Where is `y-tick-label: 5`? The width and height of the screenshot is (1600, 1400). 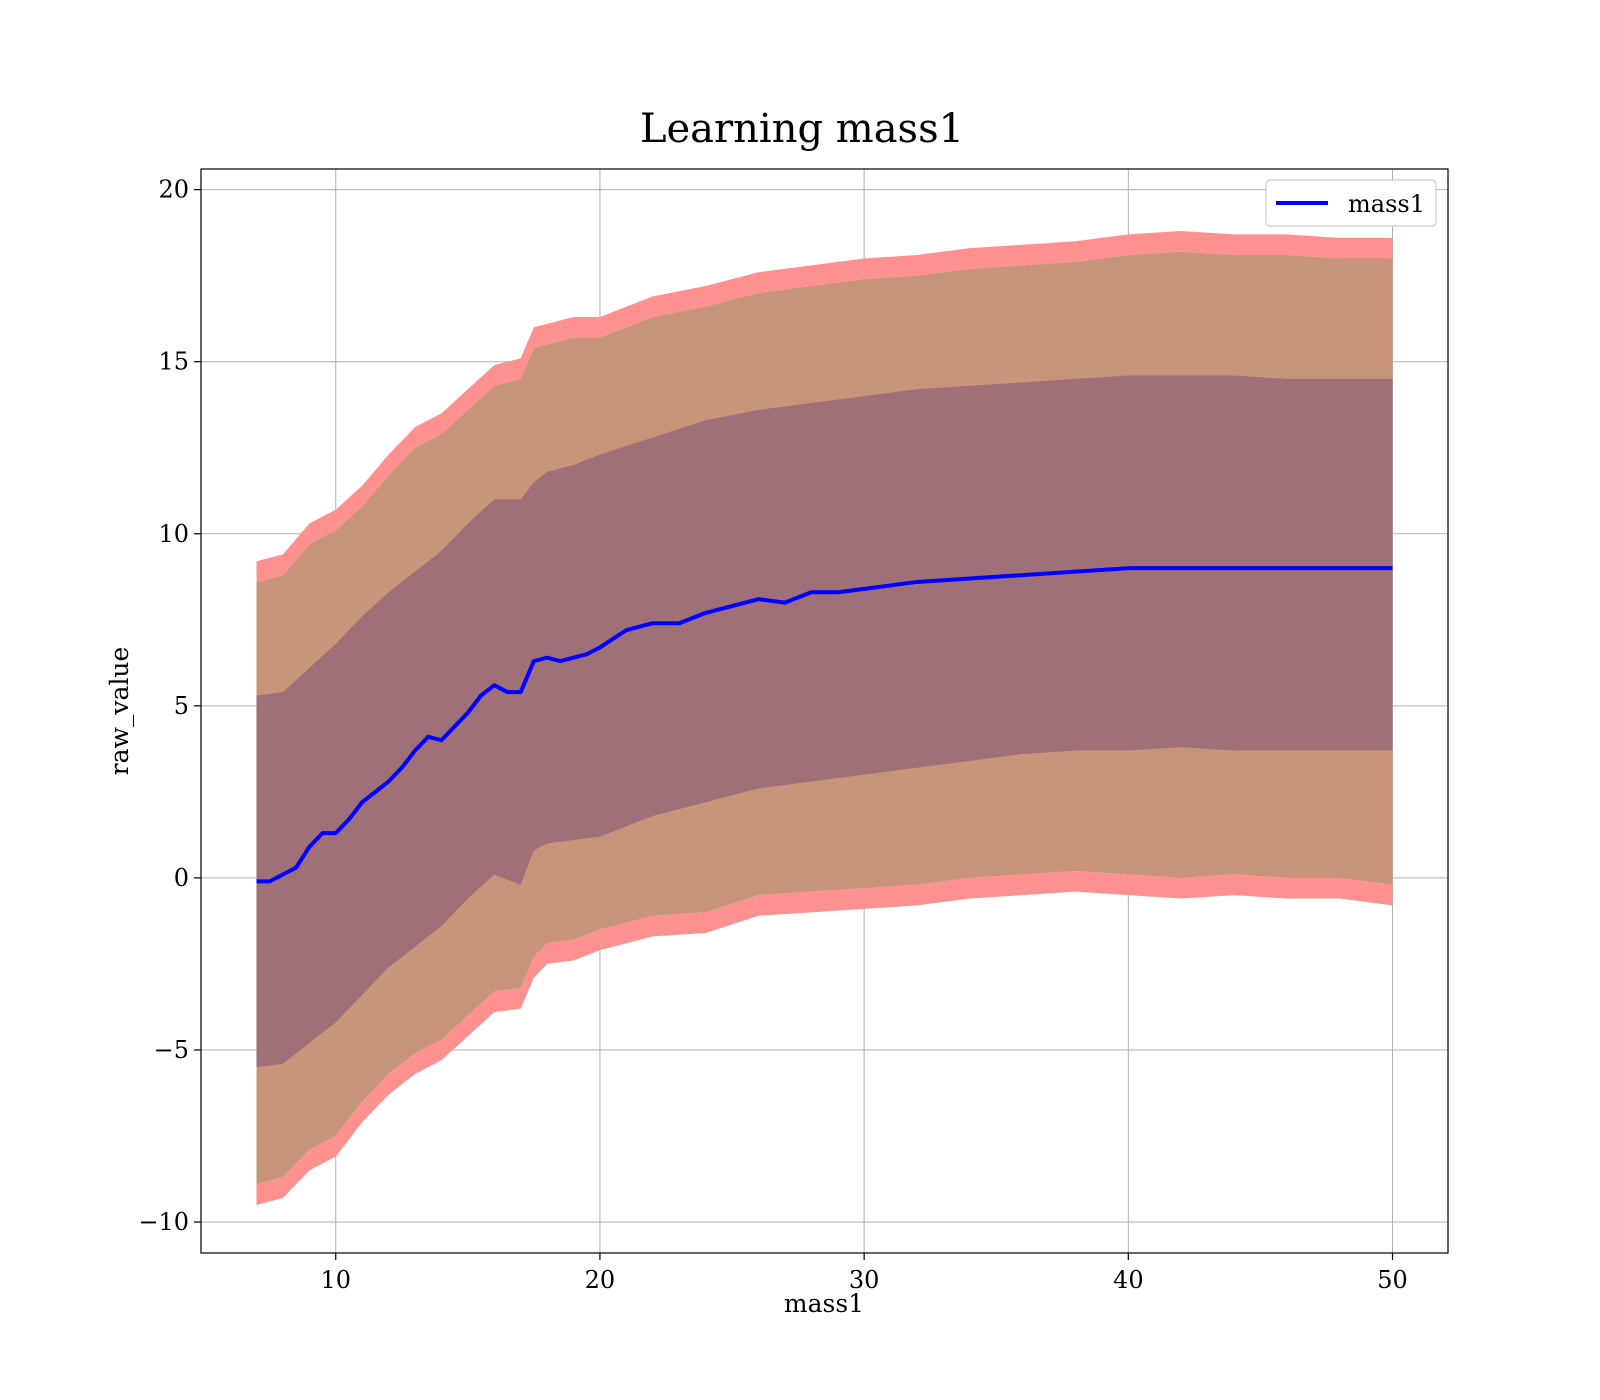 y-tick-label: 5 is located at coordinates (181, 706).